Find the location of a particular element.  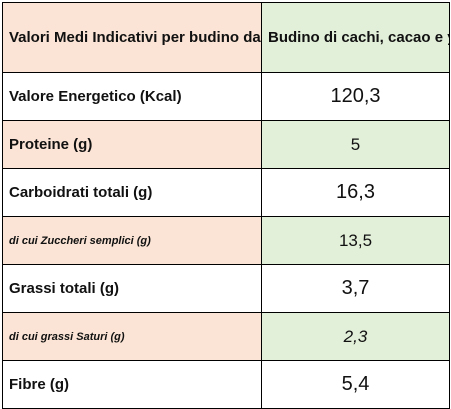

table-row: di cui grassi Saturi (g) 2,3 is located at coordinates (226, 336).